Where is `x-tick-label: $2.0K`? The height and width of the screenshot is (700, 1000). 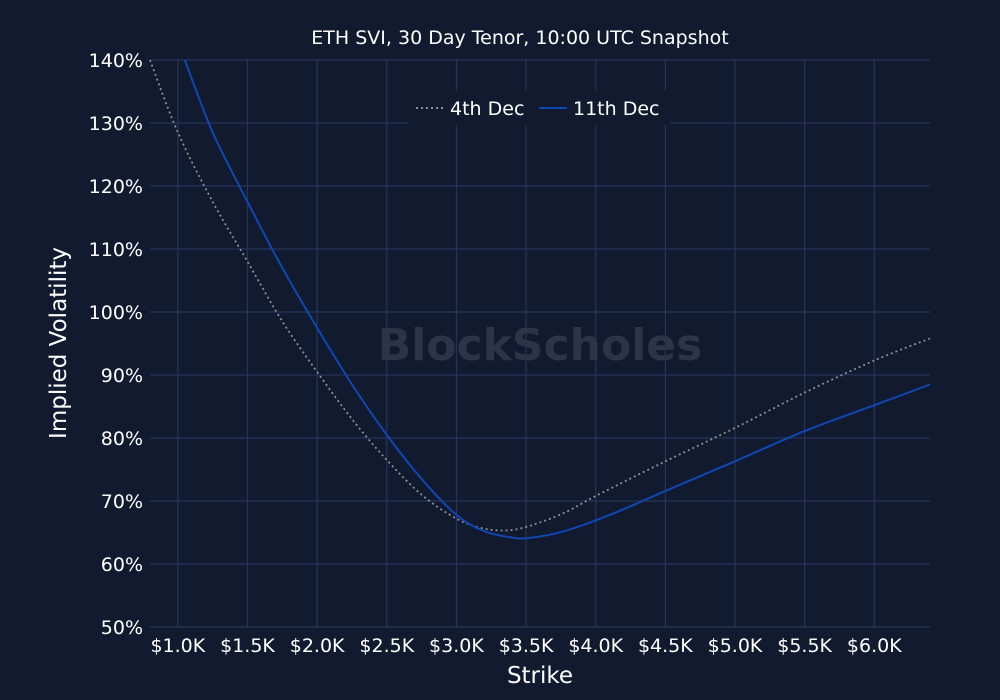
x-tick-label: $2.0K is located at coordinates (317, 646).